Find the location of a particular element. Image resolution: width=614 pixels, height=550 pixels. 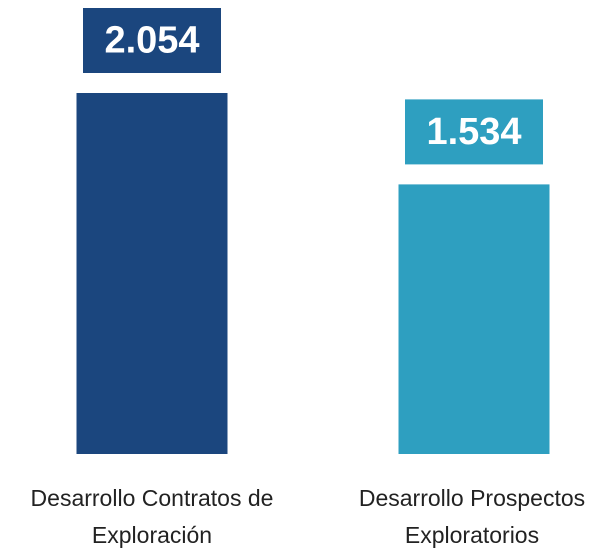

x-tick-label: Desarrollo Prospectos Exploratorios is located at coordinates (472, 516).